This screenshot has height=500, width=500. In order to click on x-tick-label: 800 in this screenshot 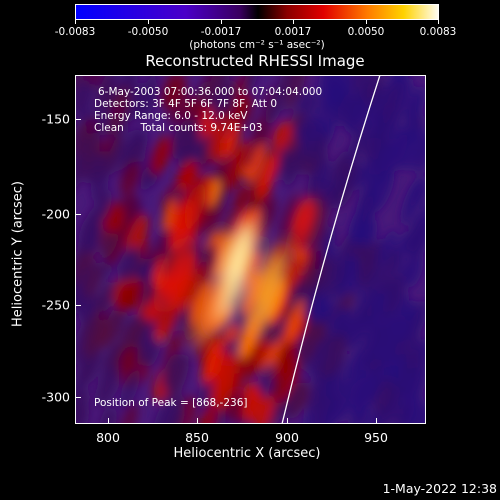, I will do `click(108, 437)`.